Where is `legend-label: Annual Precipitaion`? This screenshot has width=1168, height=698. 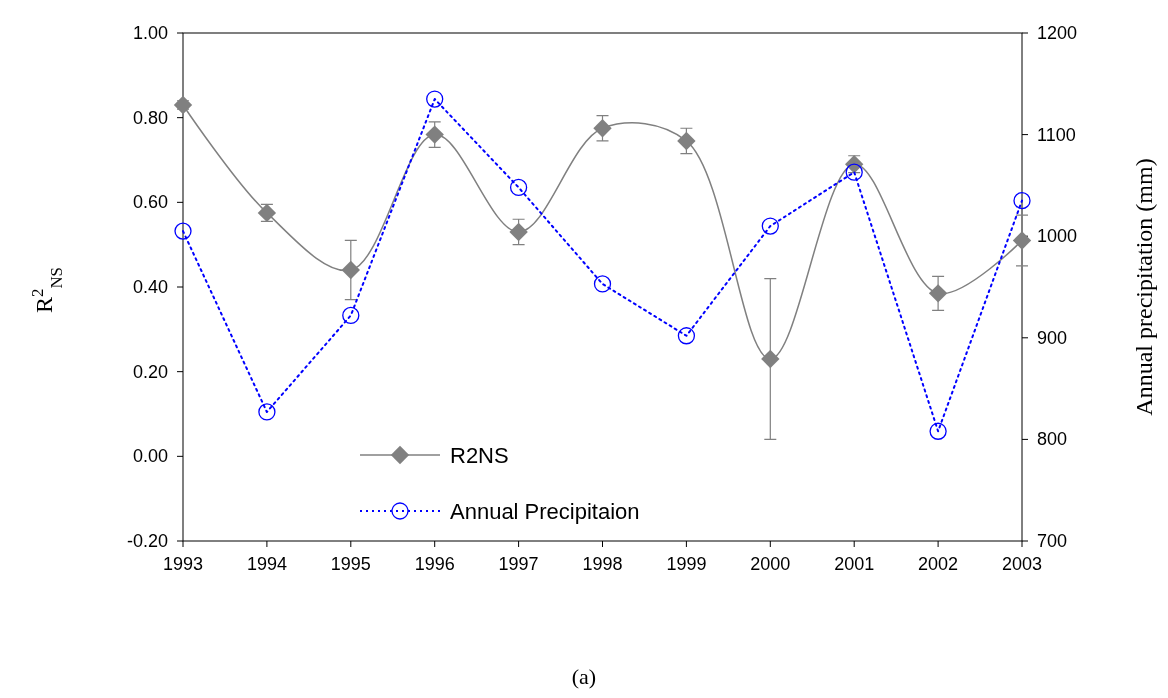
legend-label: Annual Precipitaion is located at coordinates (545, 511).